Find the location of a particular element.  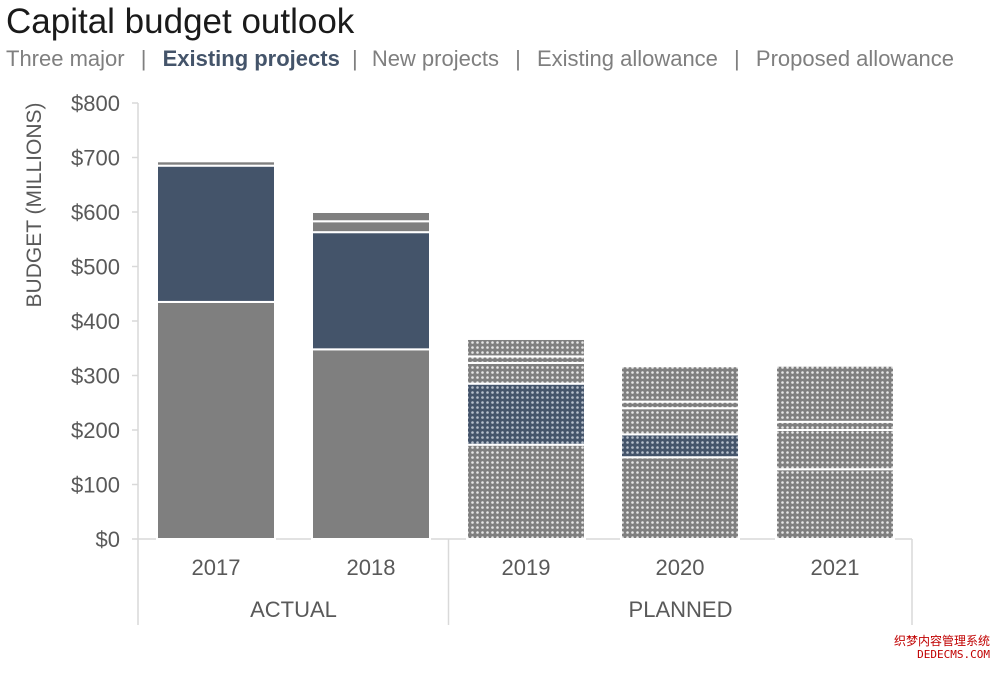

legend-item-existing-projects: Existing projects is located at coordinates (251, 58).